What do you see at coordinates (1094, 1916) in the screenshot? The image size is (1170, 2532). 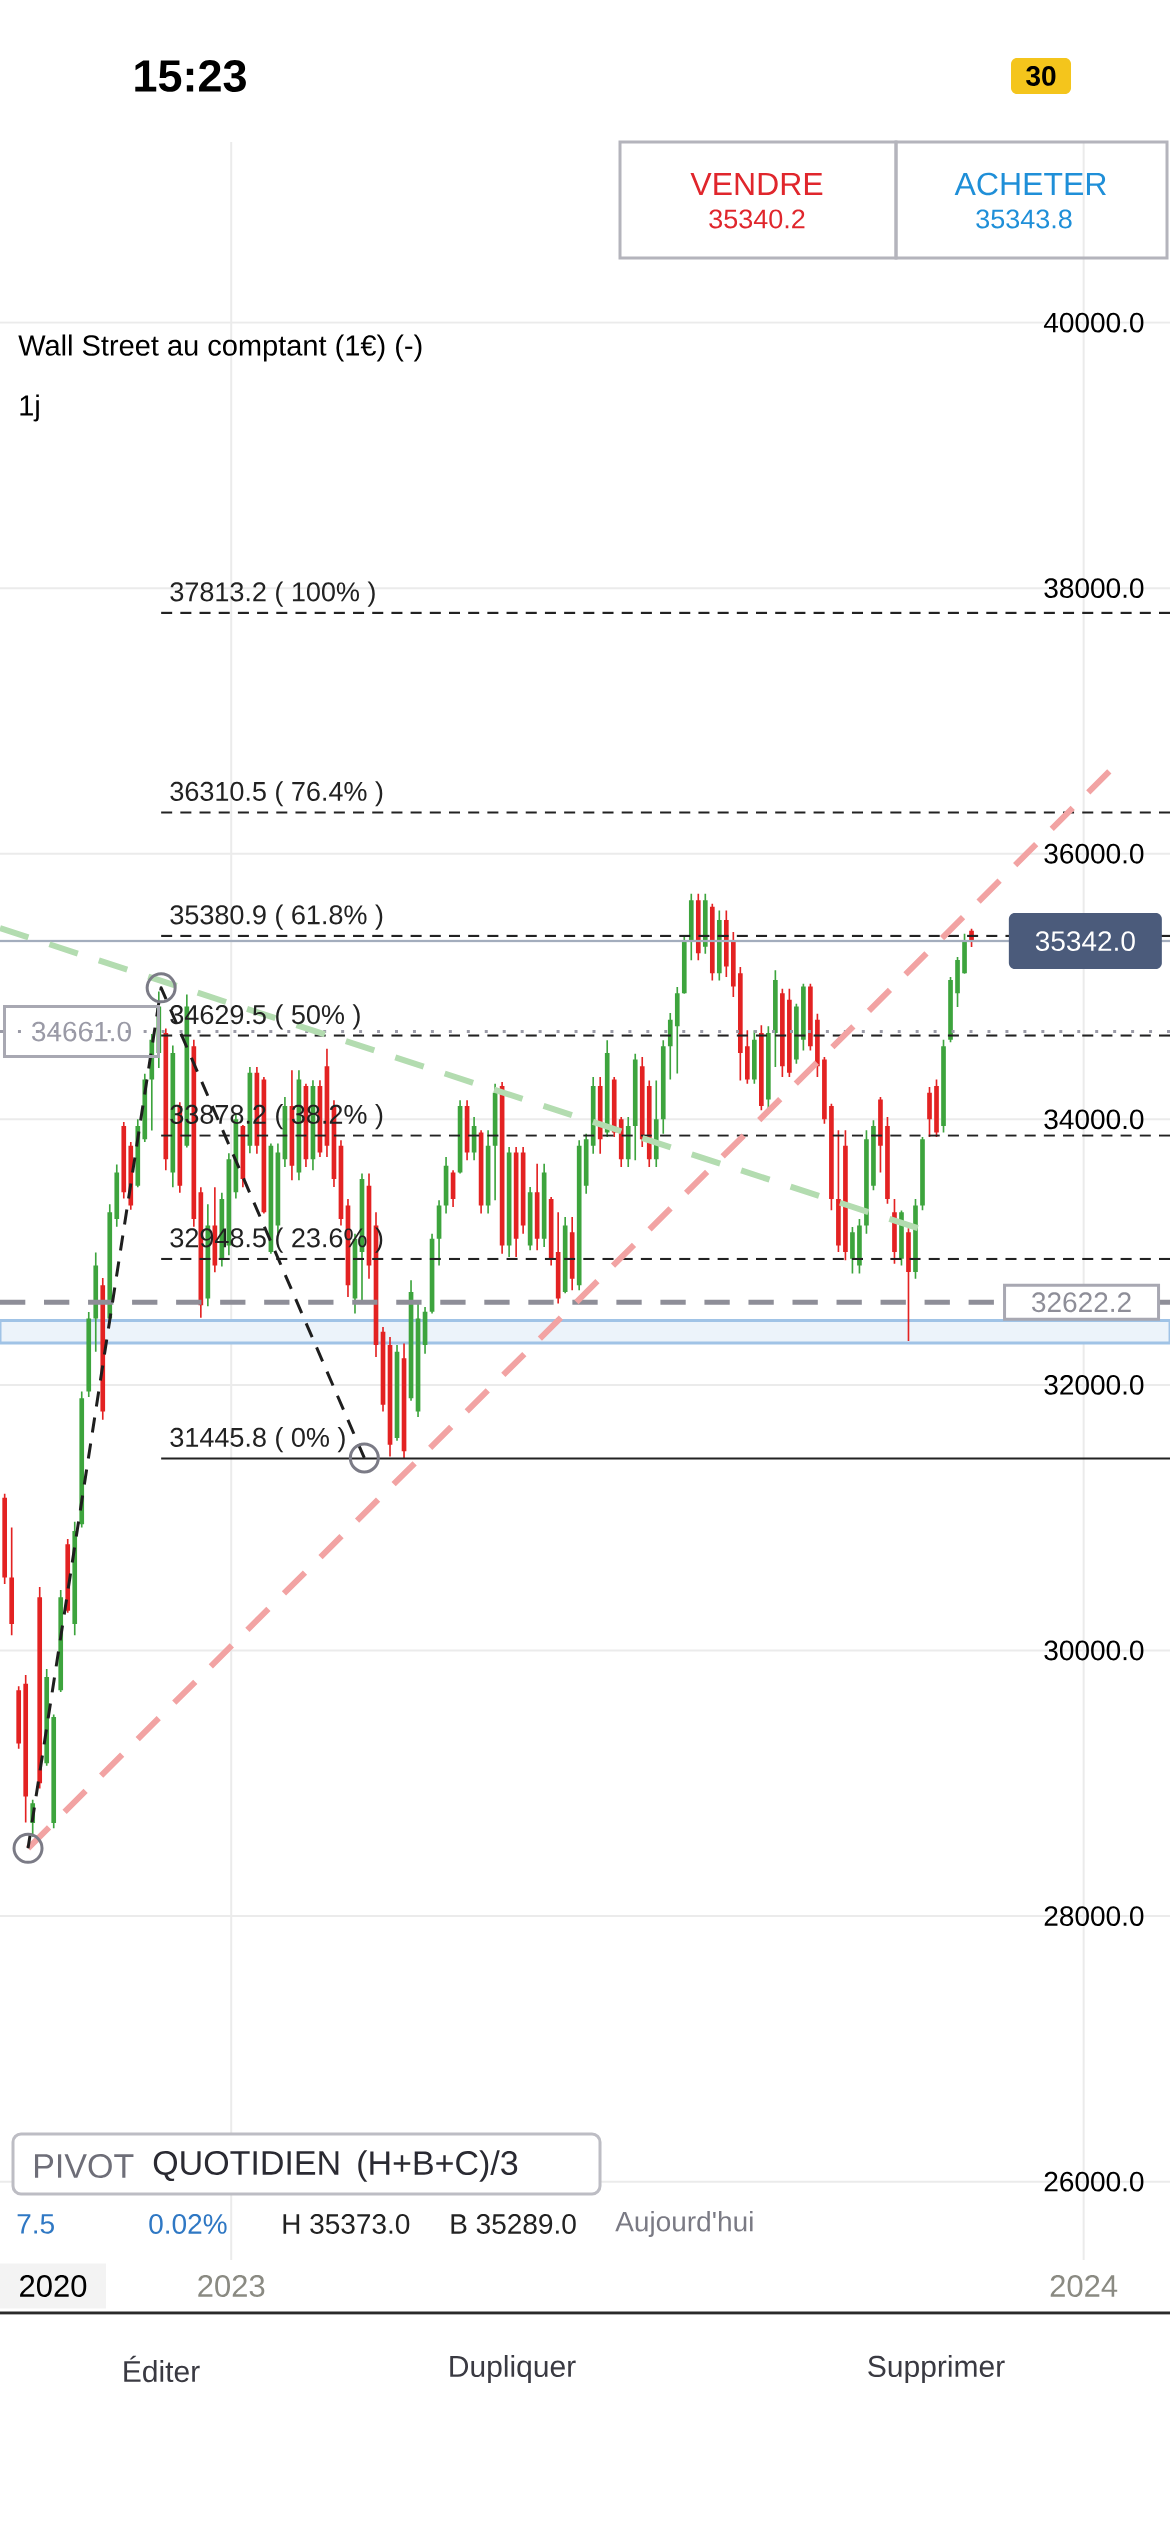 I see `y-tick-label: 28000.0` at bounding box center [1094, 1916].